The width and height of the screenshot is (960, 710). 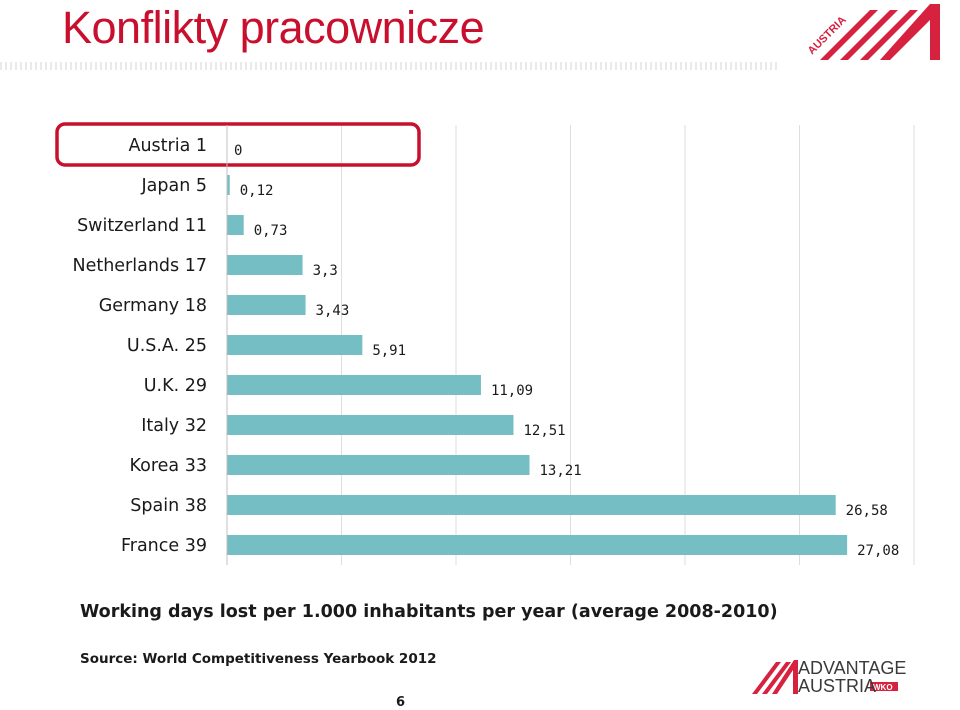 What do you see at coordinates (167, 146) in the screenshot?
I see `category-label: Austria 1` at bounding box center [167, 146].